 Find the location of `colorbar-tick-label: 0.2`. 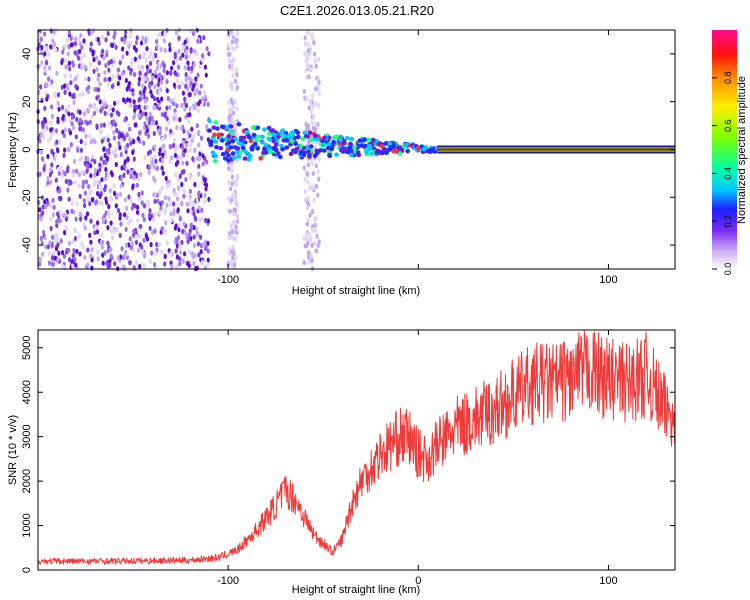

colorbar-tick-label: 0.2 is located at coordinates (728, 221).